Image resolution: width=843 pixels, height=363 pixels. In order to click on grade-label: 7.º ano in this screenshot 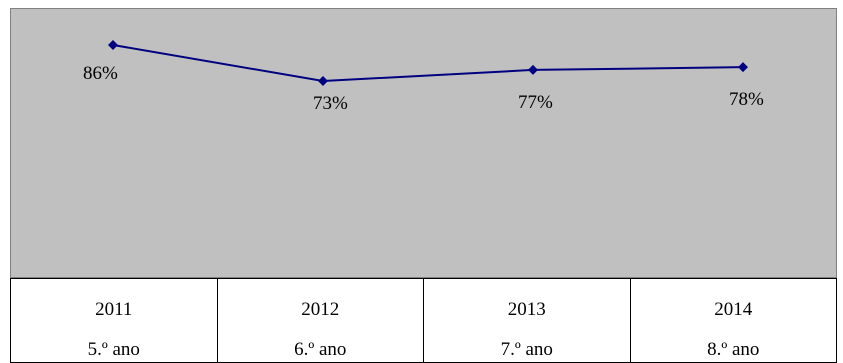, I will do `click(526, 349)`.